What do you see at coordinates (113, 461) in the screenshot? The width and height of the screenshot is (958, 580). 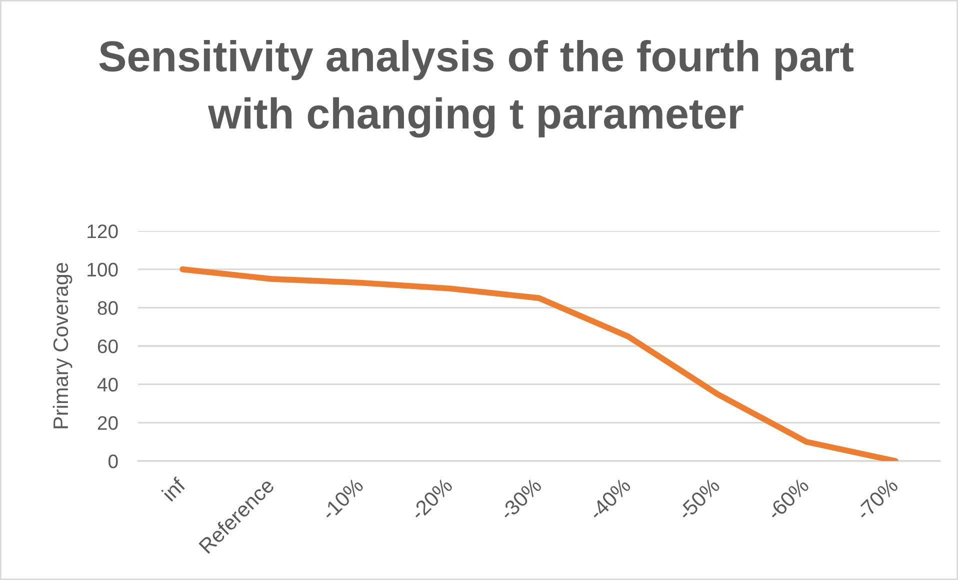 I see `y-tick-label: 0` at bounding box center [113, 461].